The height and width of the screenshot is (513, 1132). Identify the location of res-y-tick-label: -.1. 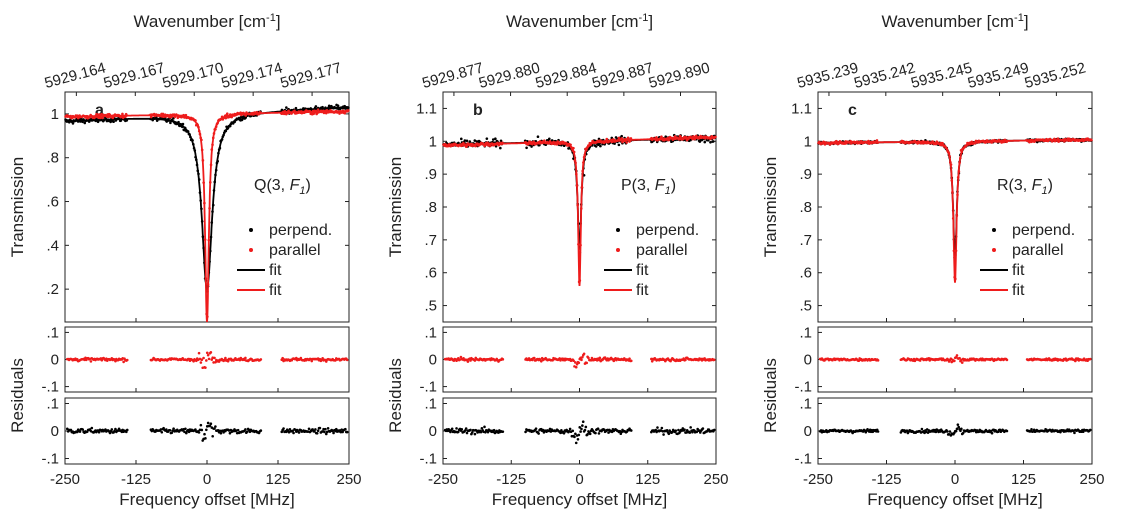
(50, 387).